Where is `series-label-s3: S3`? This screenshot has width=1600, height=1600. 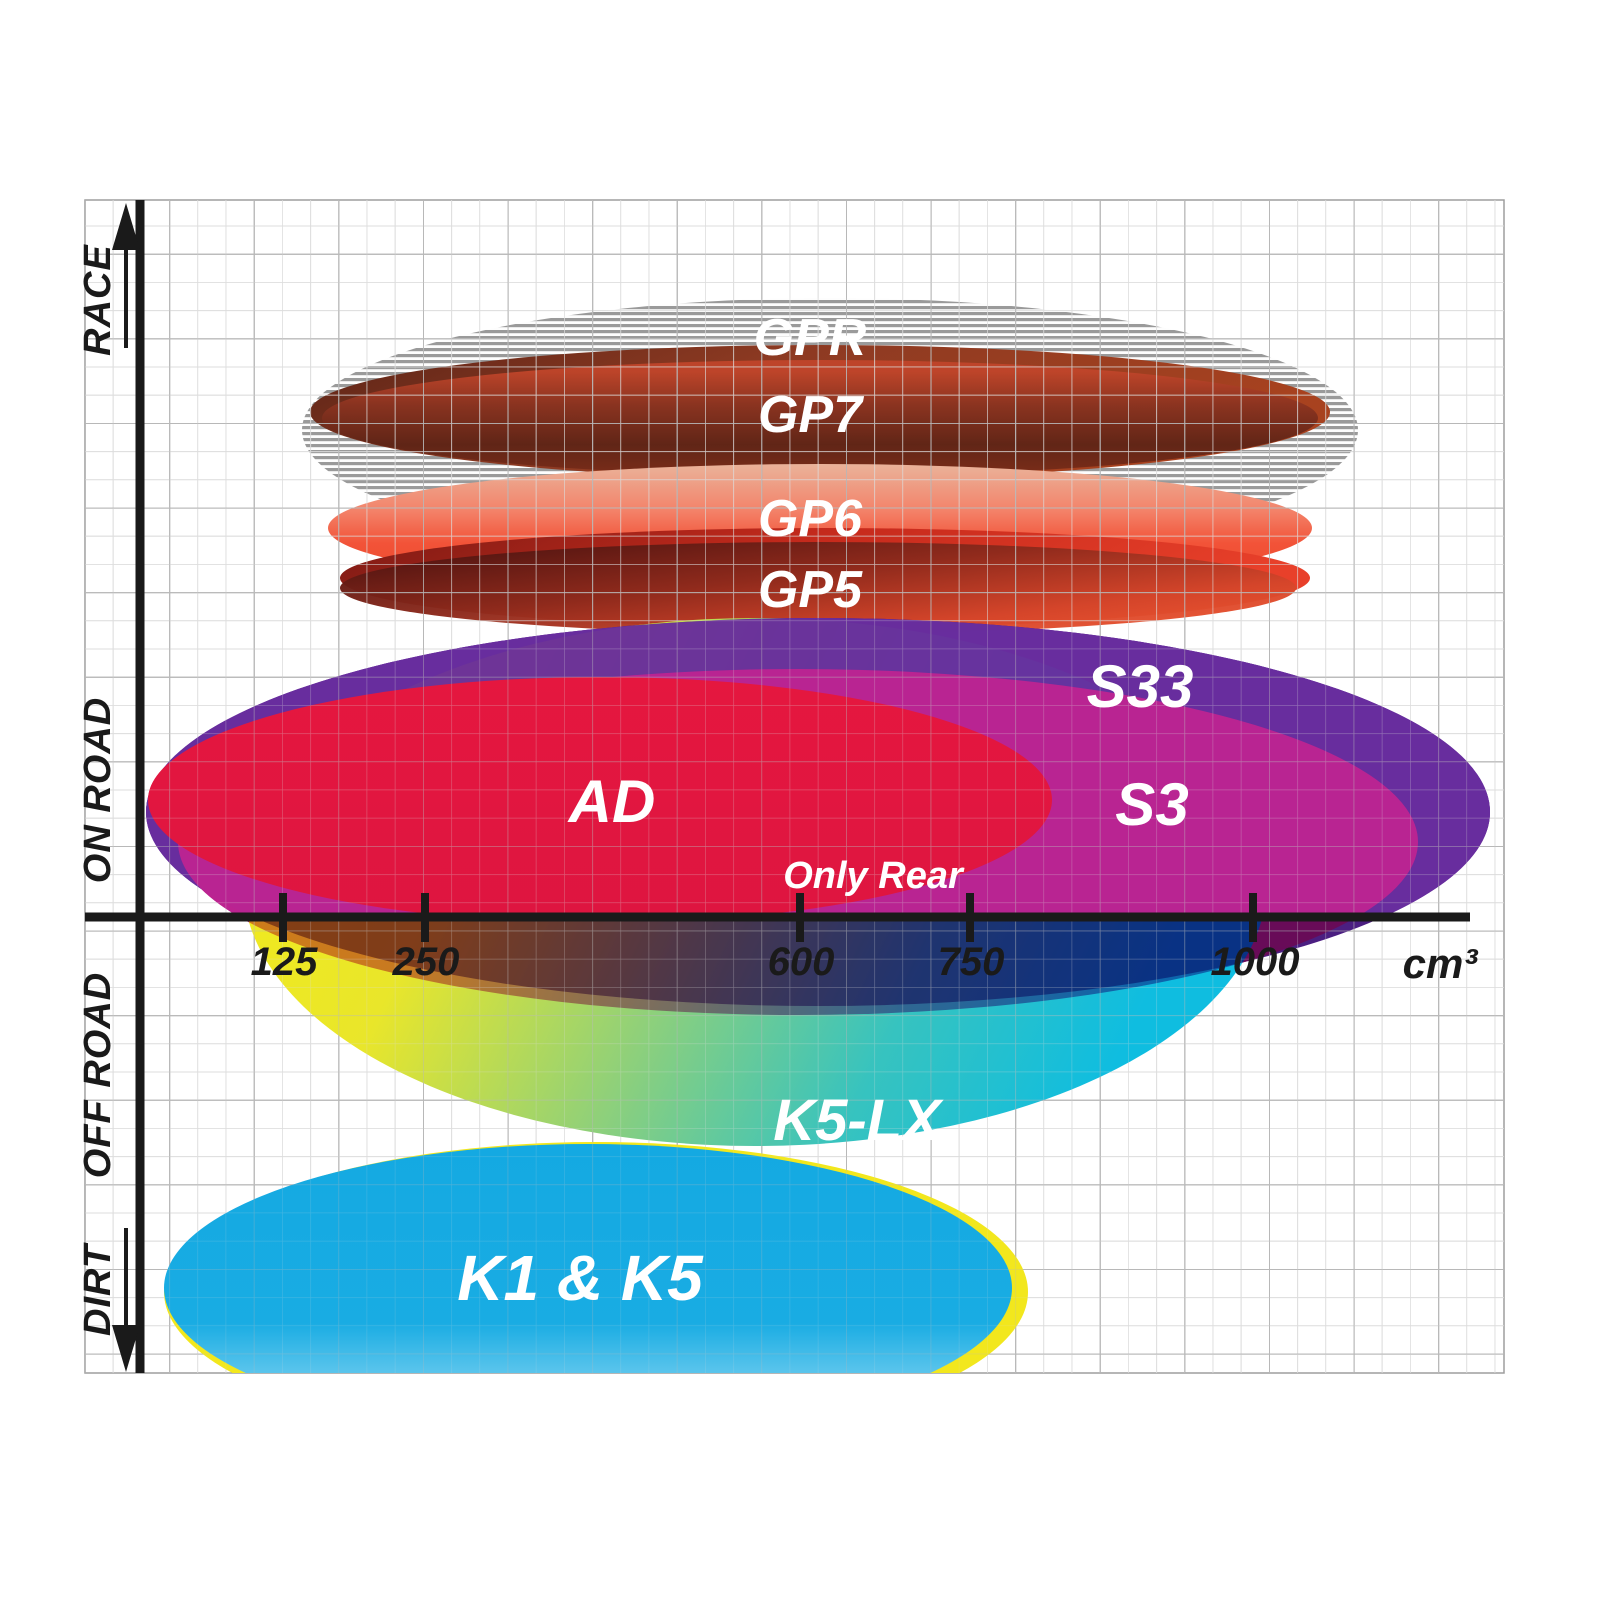 series-label-s3: S3 is located at coordinates (1151, 804).